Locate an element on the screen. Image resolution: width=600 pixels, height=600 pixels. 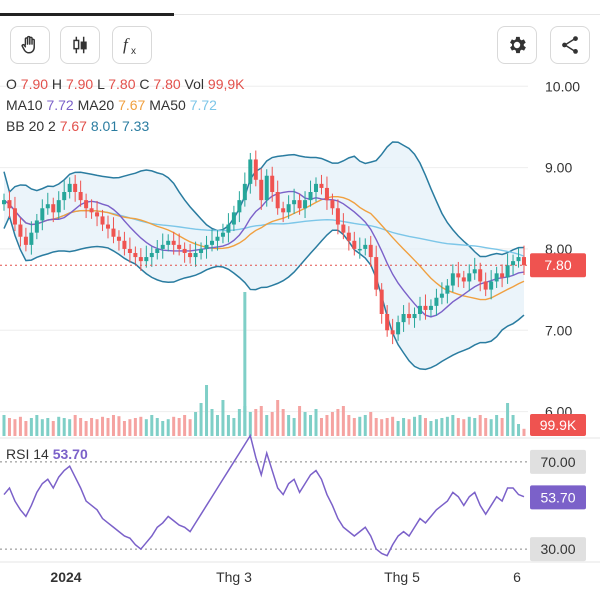
rsi-current-badge is located at coordinates (558, 497).